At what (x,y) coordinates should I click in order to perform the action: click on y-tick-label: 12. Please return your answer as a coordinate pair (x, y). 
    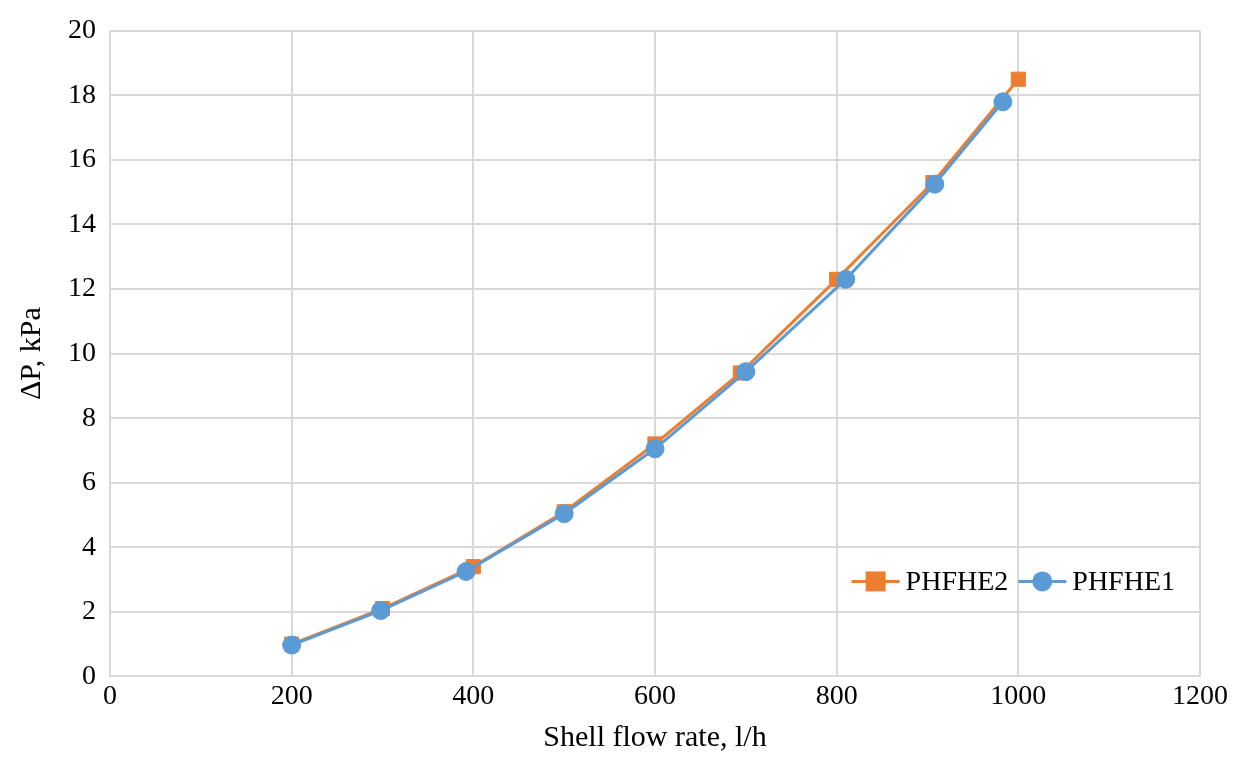
    Looking at the image, I should click on (82, 287).